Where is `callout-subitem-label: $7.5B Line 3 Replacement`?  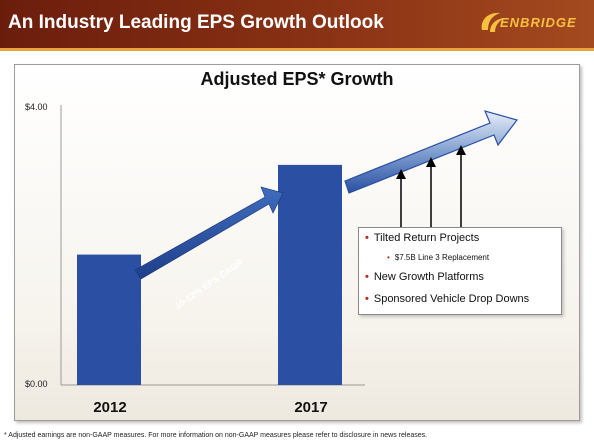
callout-subitem-label: $7.5B Line 3 Replacement is located at coordinates (442, 257).